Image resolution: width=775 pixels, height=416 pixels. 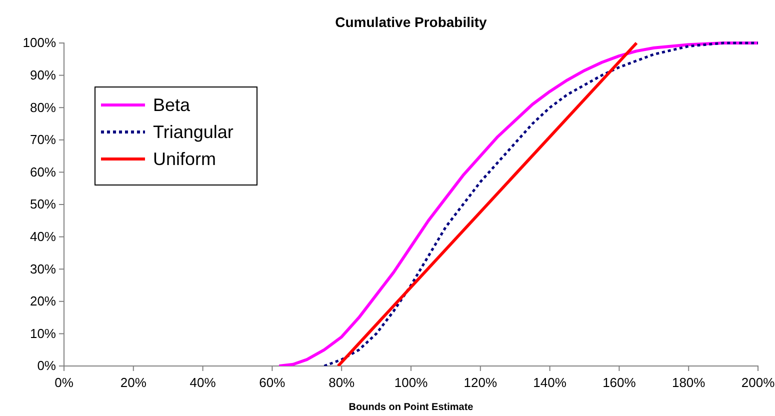 I want to click on y-tick-label: 90%, so click(x=43, y=74).